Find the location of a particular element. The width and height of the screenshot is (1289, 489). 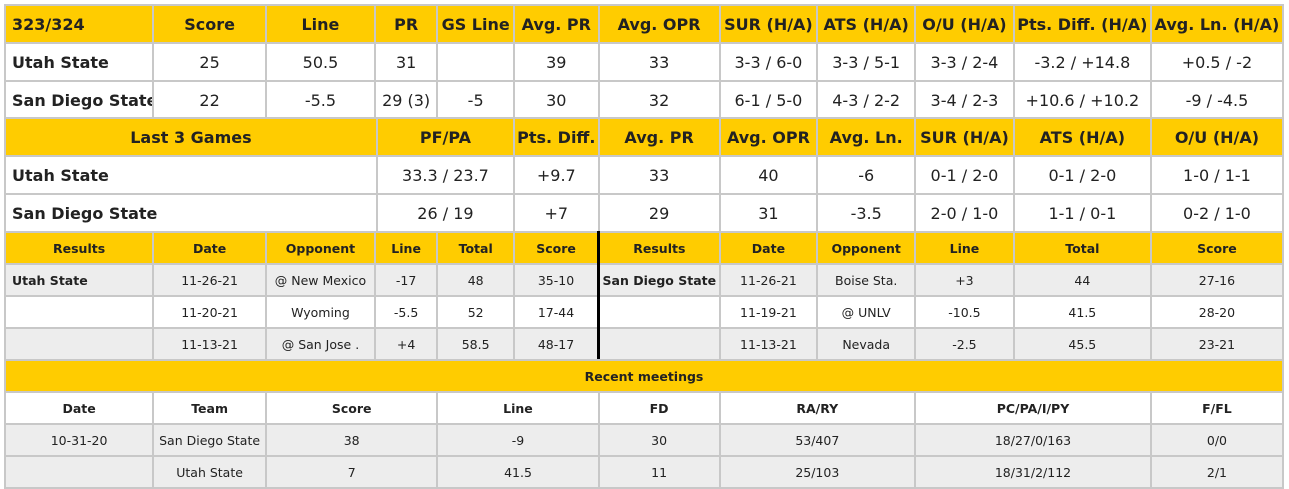

cell-ra-ry: 25/103 is located at coordinates (817, 472).